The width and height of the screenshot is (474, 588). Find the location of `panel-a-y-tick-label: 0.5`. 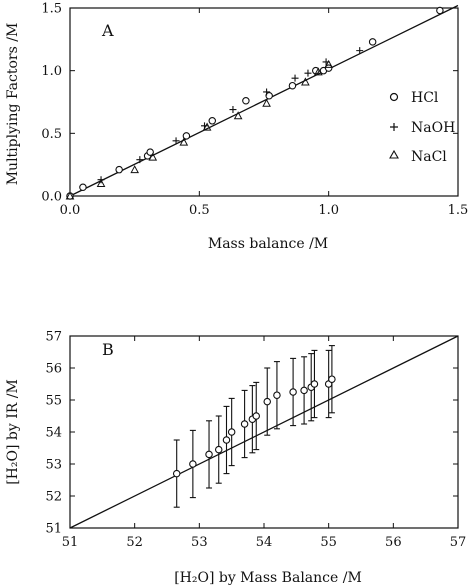

panel-a-y-tick-label: 0.5 is located at coordinates (51, 134).